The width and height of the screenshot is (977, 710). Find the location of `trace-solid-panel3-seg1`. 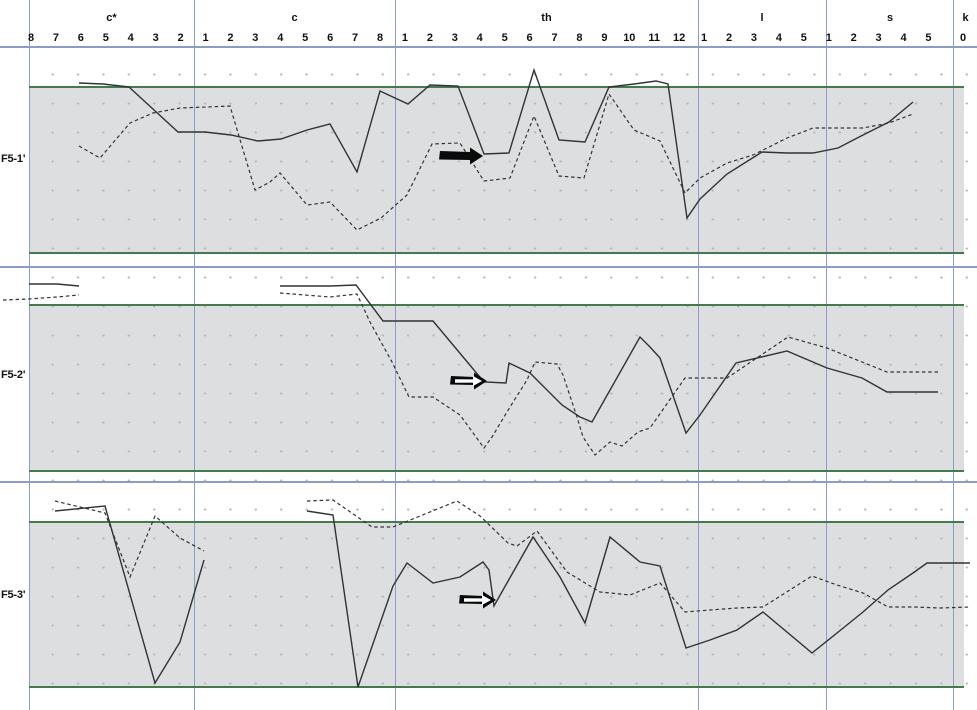

trace-solid-panel3-seg1 is located at coordinates (129, 595).